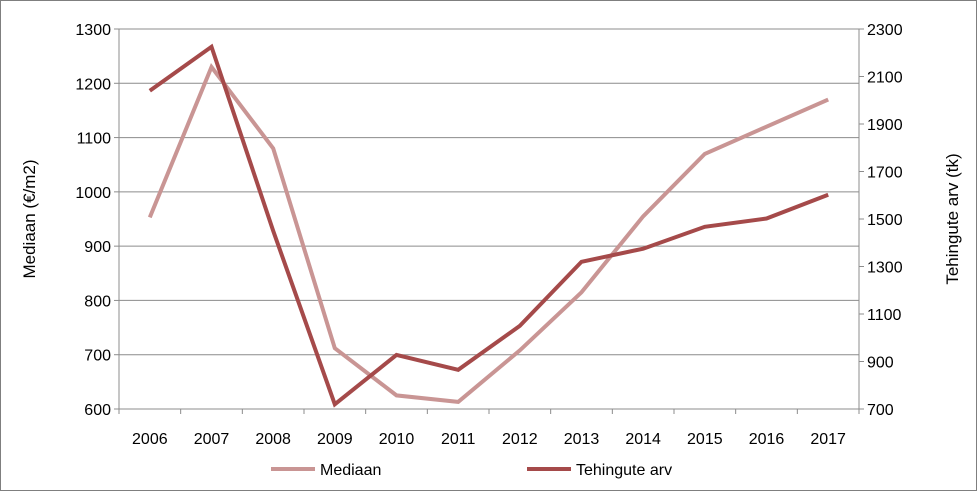  I want to click on x-tick-label: 2015, so click(705, 439).